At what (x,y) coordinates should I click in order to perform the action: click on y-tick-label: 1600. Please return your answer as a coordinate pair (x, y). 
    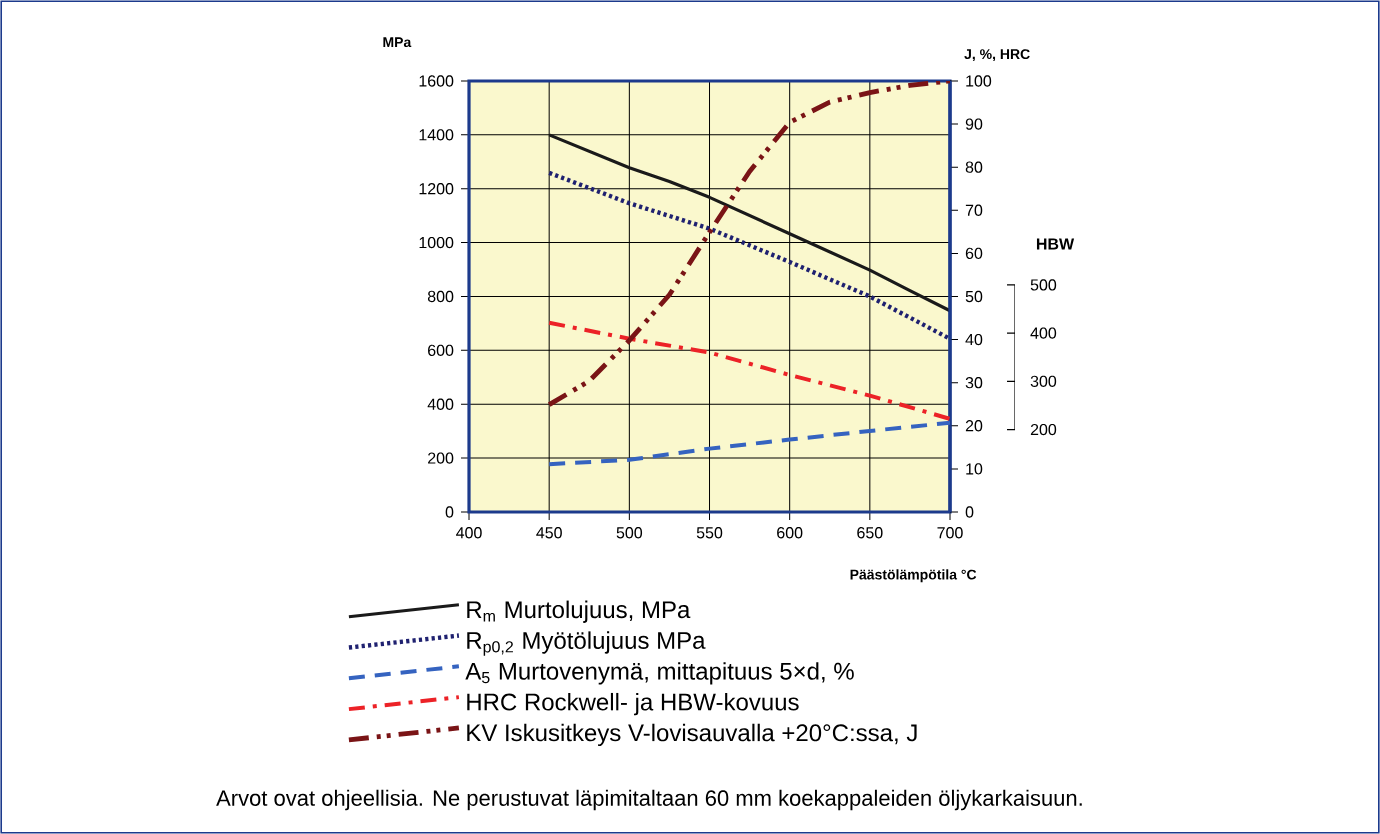
    Looking at the image, I should click on (436, 81).